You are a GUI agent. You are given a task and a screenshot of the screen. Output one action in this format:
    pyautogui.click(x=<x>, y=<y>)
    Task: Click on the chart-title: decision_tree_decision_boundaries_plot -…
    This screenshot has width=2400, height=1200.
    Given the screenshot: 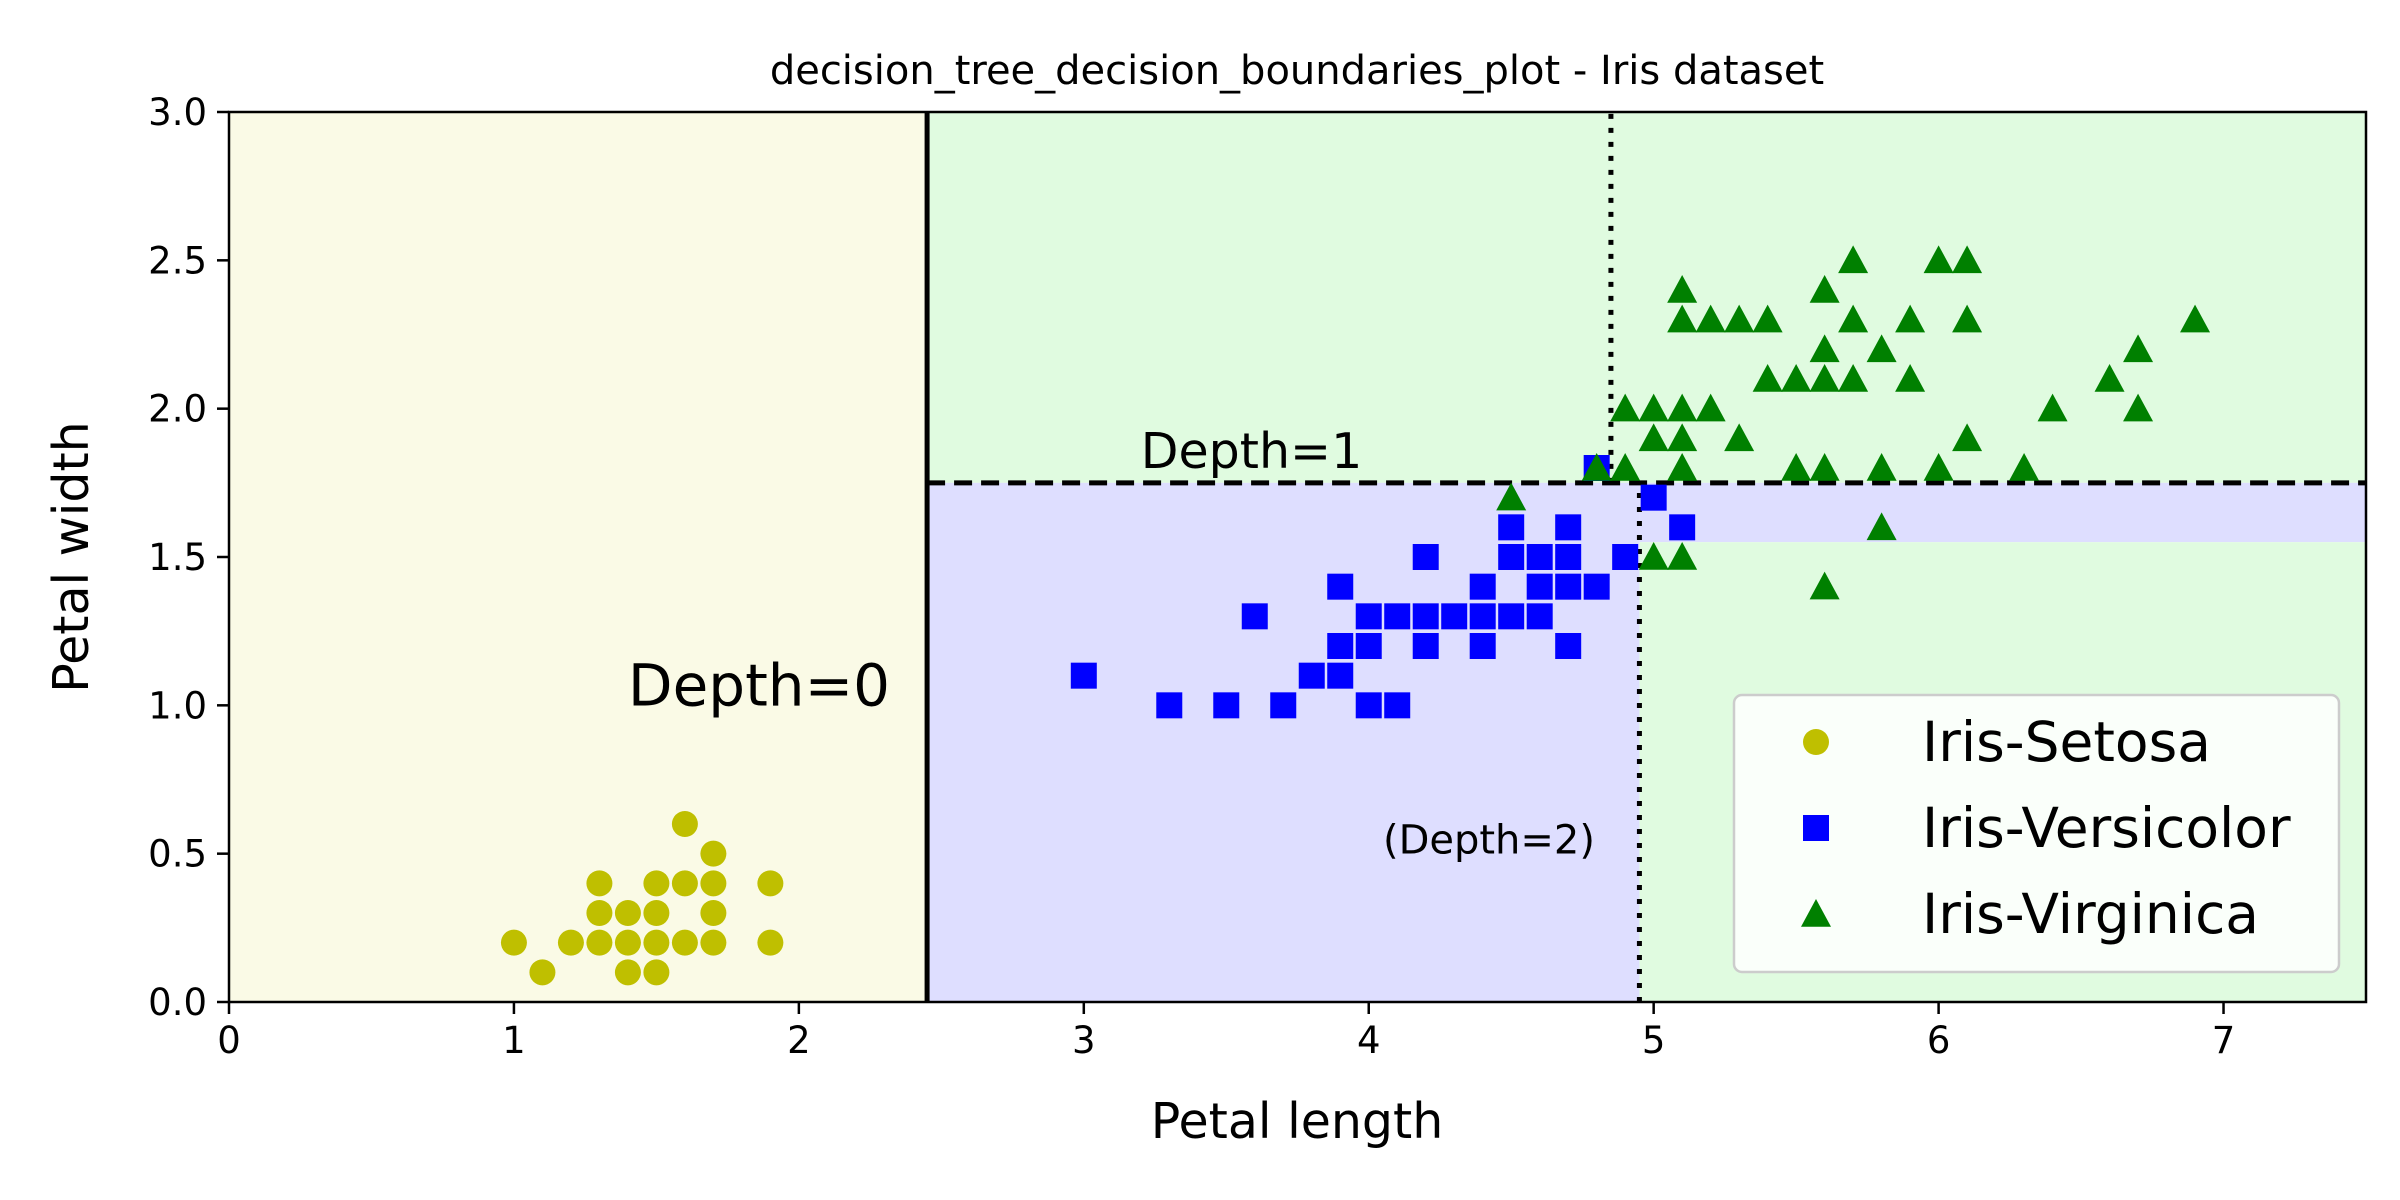 What is the action you would take?
    pyautogui.click(x=1297, y=71)
    